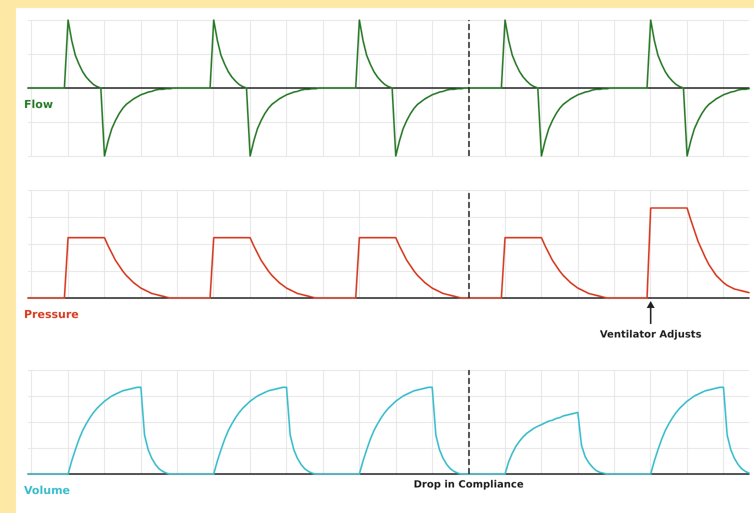 The image size is (754, 513). What do you see at coordinates (469, 485) in the screenshot?
I see `text: Drop in Compliance` at bounding box center [469, 485].